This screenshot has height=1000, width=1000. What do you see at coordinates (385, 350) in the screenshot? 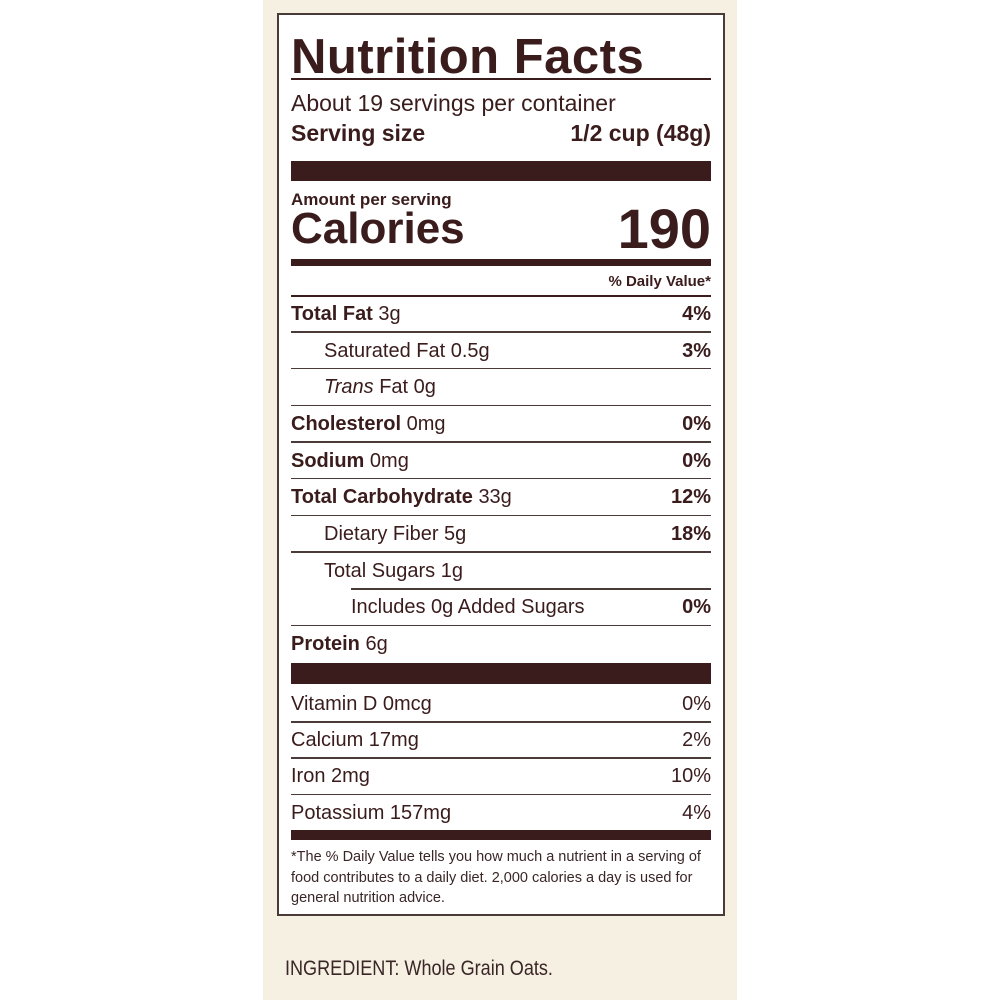
I see `nutrient-name: Saturated Fat` at bounding box center [385, 350].